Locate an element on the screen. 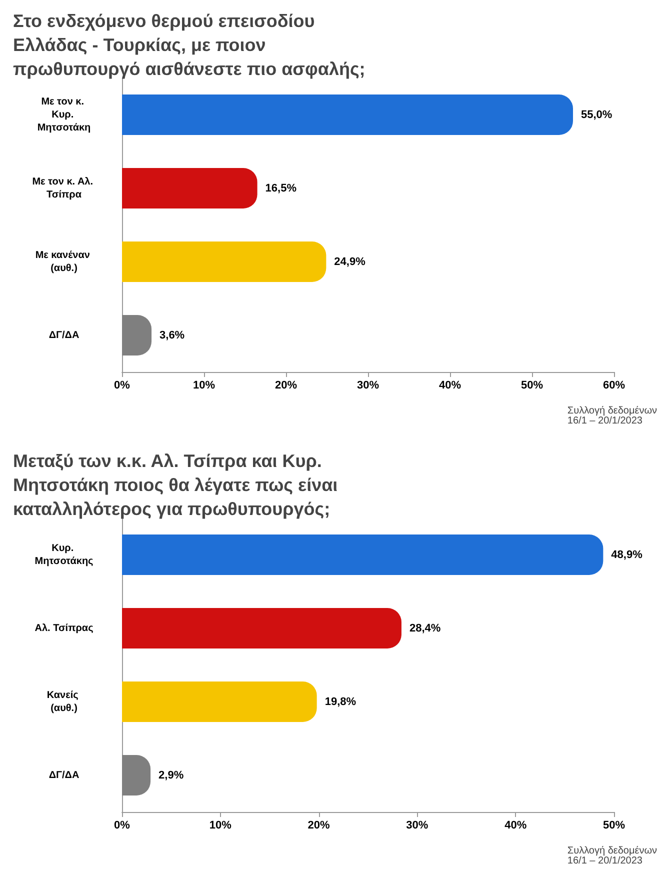  data-label: 19,8% is located at coordinates (340, 702).